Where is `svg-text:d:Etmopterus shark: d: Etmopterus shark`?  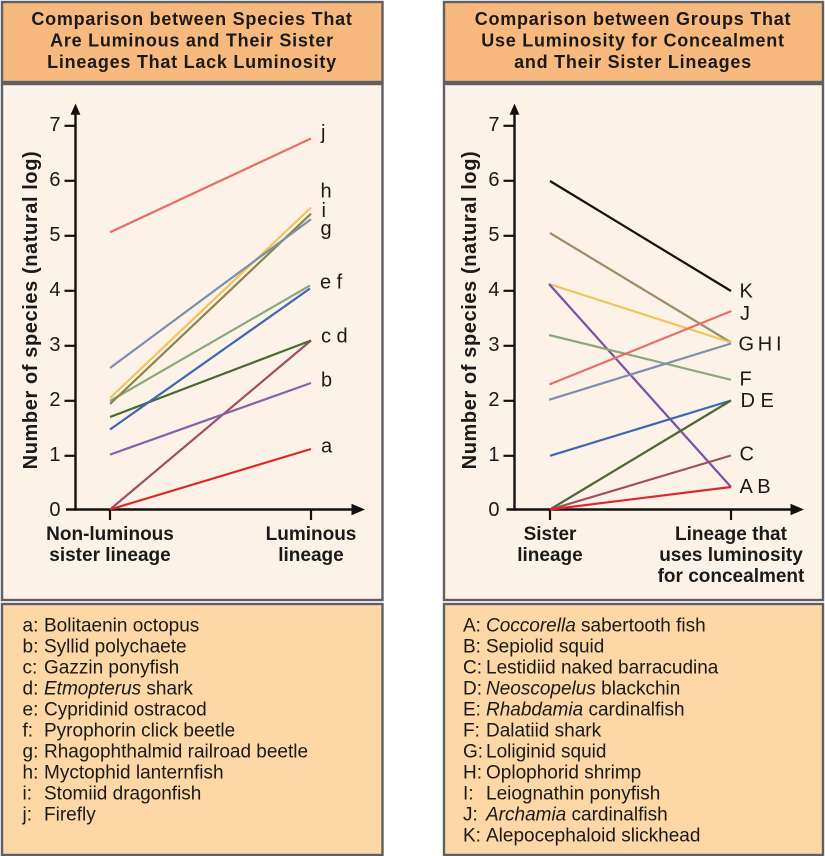 svg-text:d:Etmopterus shark: d: Etmopterus shark is located at coordinates (108, 689).